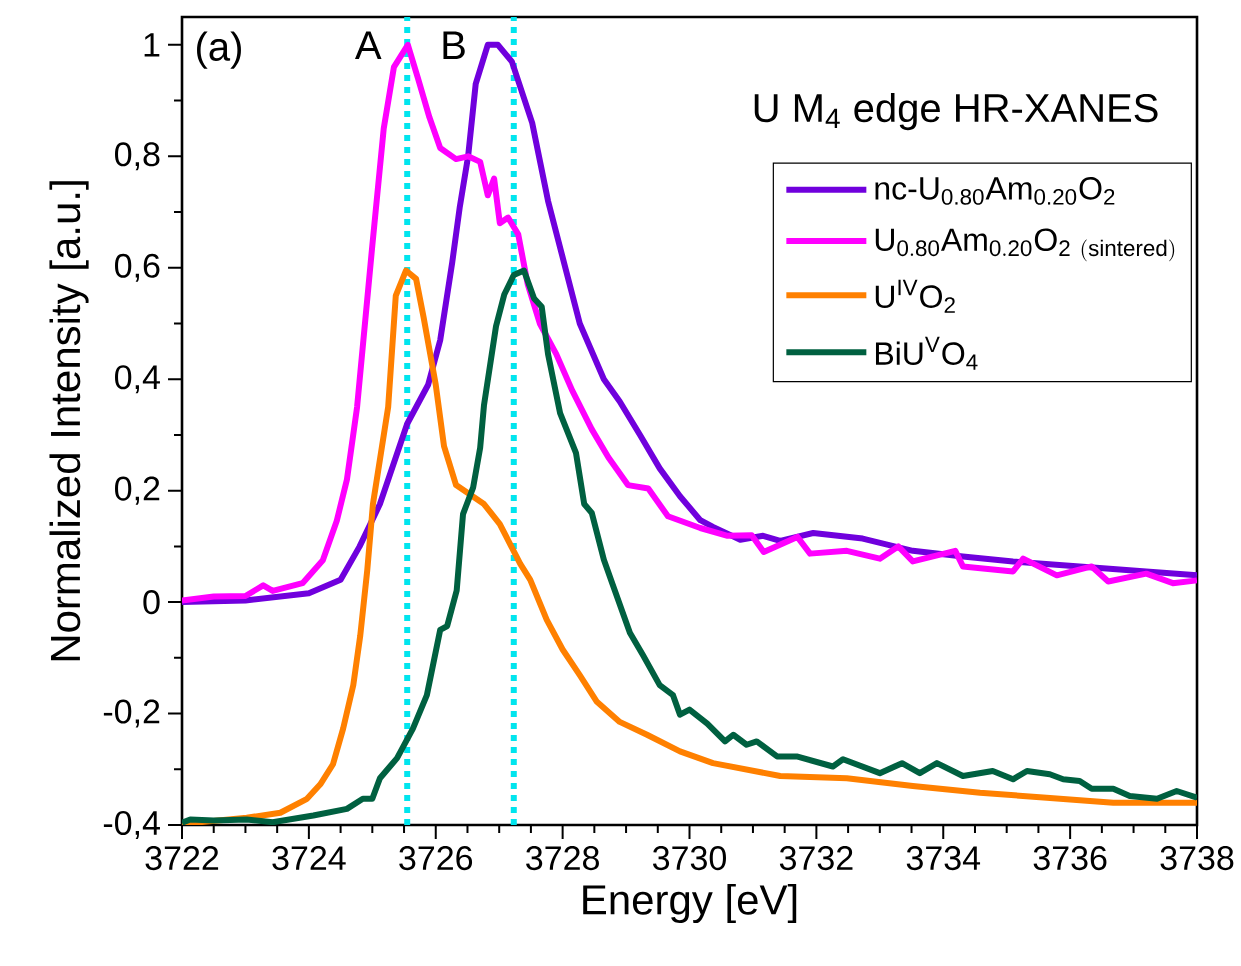 The image size is (1241, 966). I want to click on text: U M$_{4}$ edge HR-XANES, so click(956, 111).